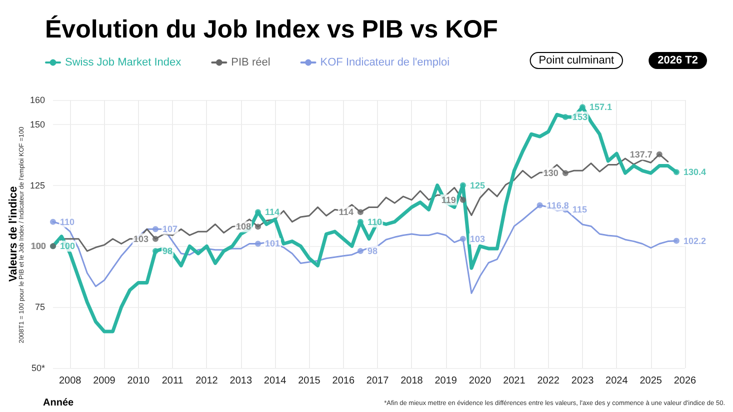  What do you see at coordinates (241, 381) in the screenshot?
I see `x-tick-label: 2013` at bounding box center [241, 381].